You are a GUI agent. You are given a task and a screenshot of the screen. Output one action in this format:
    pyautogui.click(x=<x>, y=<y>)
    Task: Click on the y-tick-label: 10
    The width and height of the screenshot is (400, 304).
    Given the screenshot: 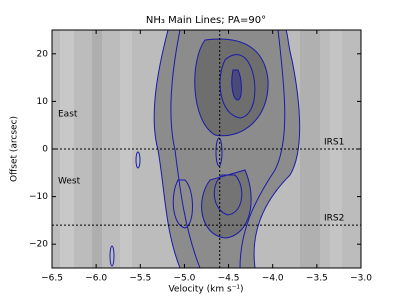 What is the action you would take?
    pyautogui.click(x=43, y=102)
    